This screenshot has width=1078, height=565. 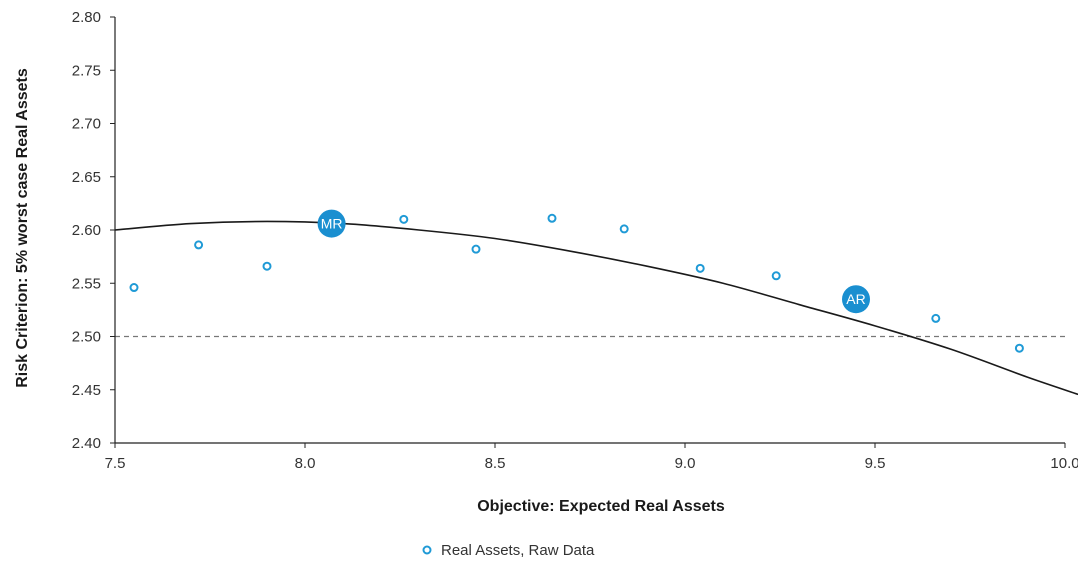 What do you see at coordinates (86, 124) in the screenshot?
I see `y-tick-label: 2.70` at bounding box center [86, 124].